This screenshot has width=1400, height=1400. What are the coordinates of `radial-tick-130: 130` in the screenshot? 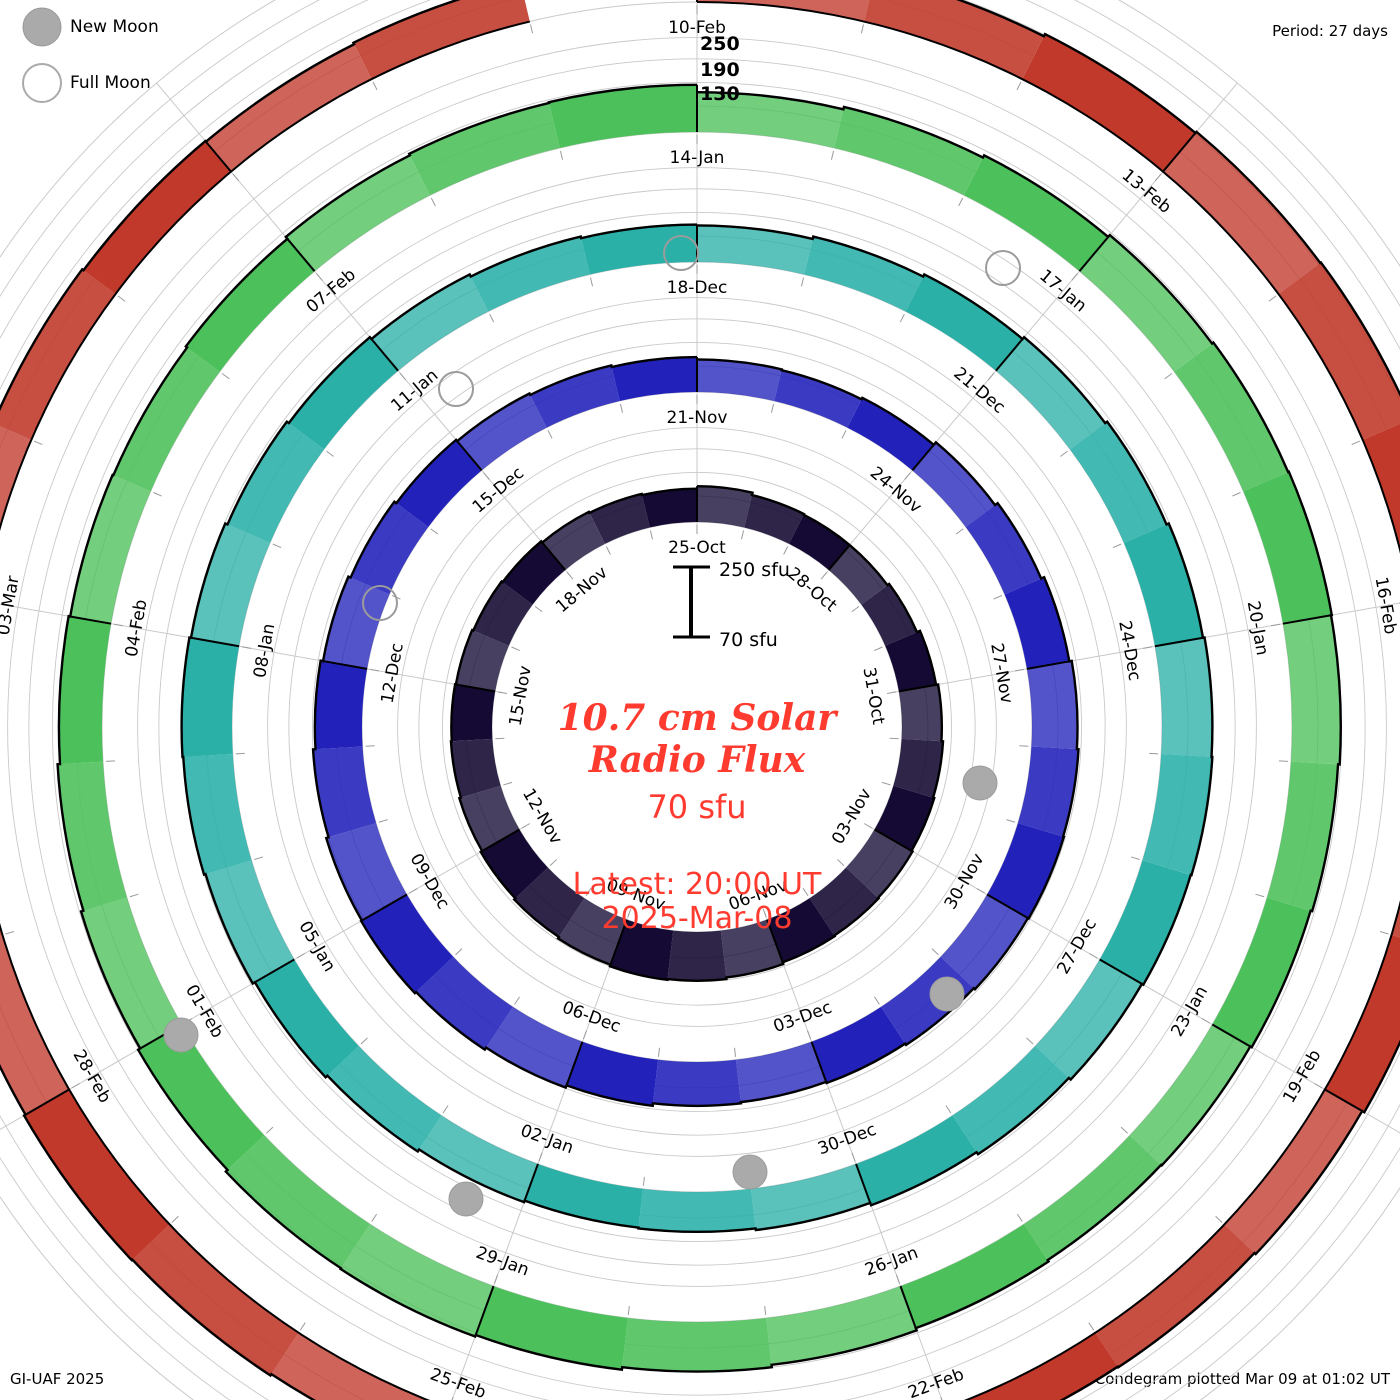 It's located at (720, 94).